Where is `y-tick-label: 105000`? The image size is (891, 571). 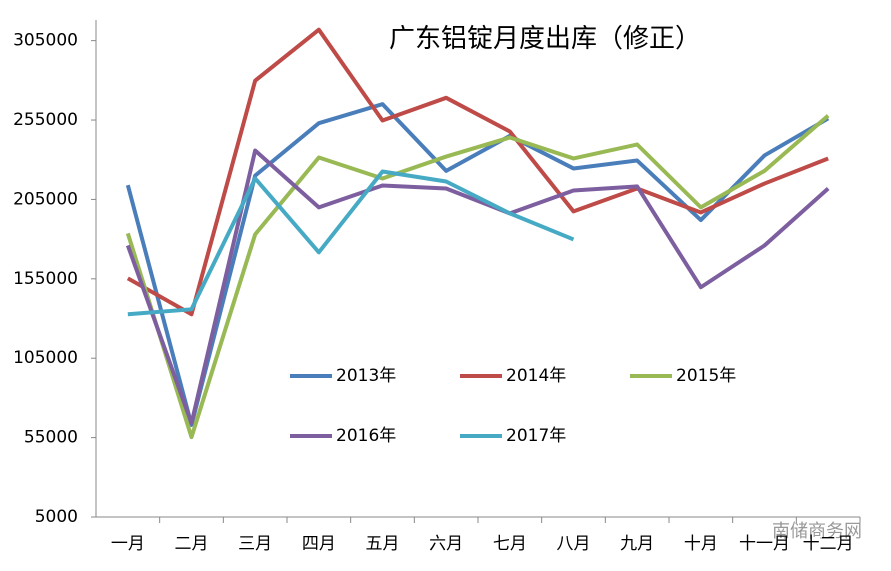
y-tick-label: 105000 is located at coordinates (45, 358).